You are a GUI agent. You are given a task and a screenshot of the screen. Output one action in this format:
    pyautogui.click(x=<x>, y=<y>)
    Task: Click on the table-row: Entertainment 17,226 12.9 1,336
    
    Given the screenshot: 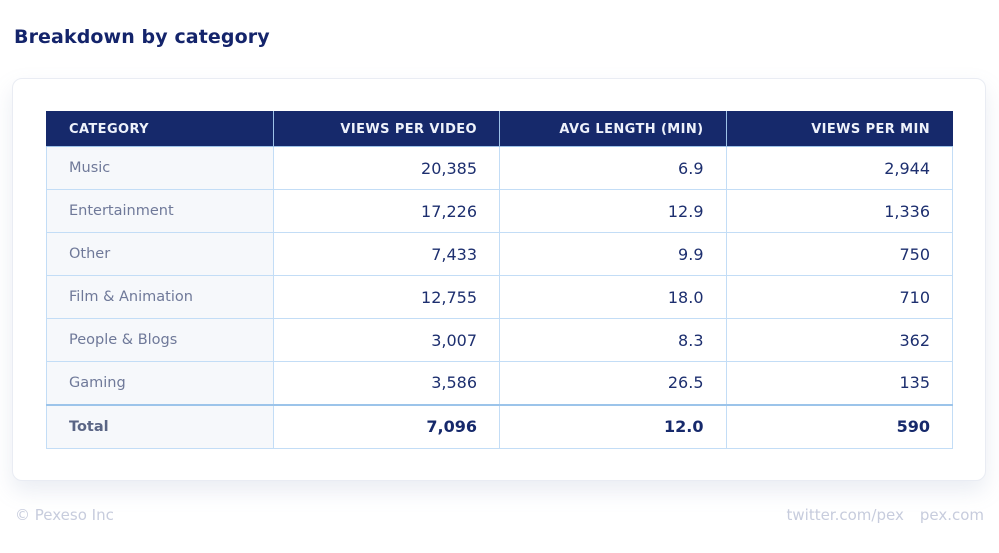 What is the action you would take?
    pyautogui.click(x=499, y=211)
    